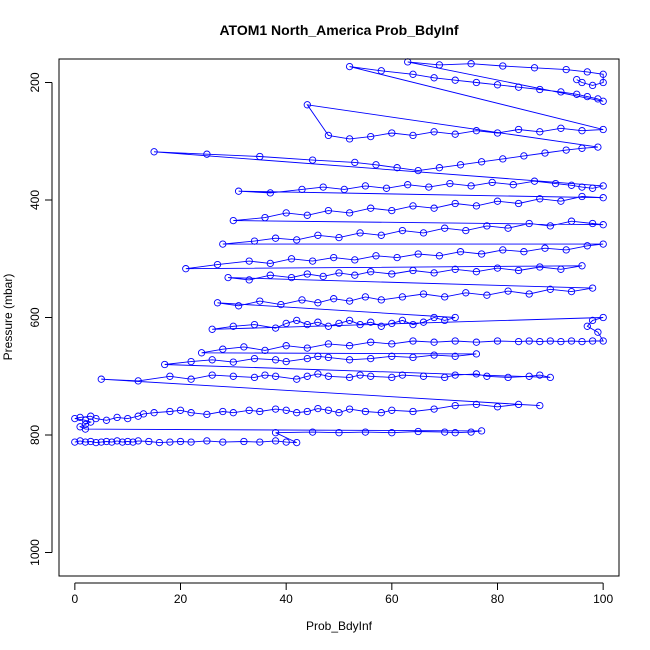  I want to click on x-axis: 0 20 40 60 80 100, so click(342, 594).